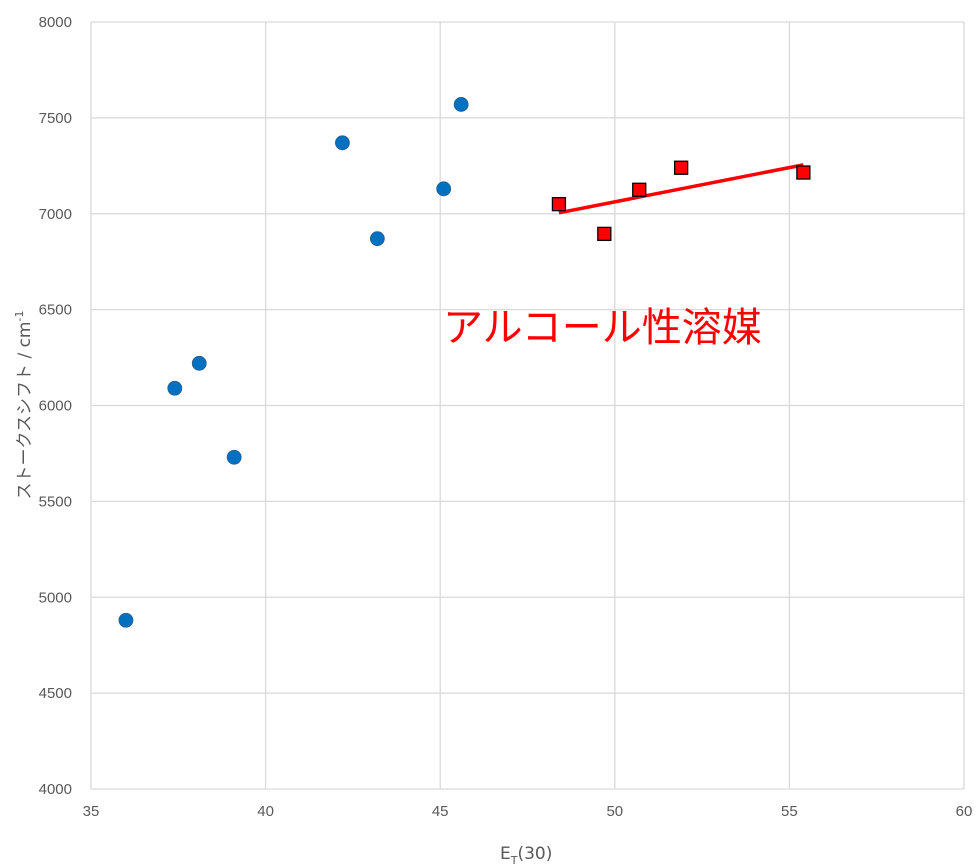  What do you see at coordinates (265, 811) in the screenshot?
I see `x-tick-label: 40` at bounding box center [265, 811].